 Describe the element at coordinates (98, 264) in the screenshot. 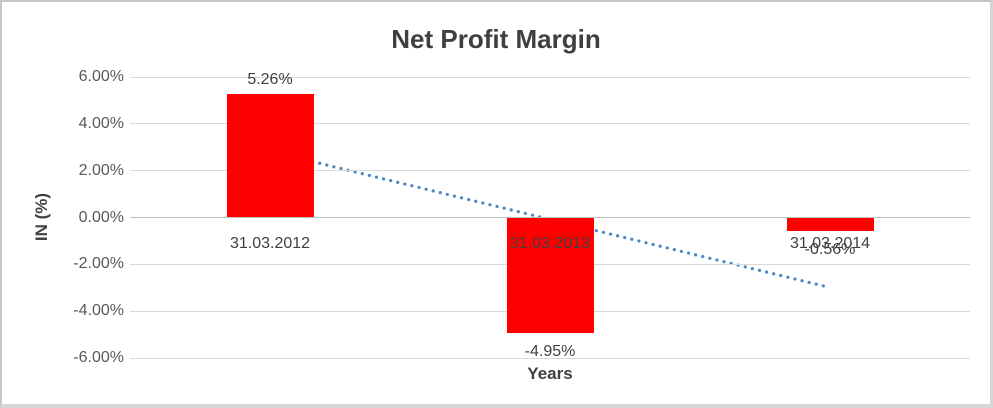

I see `y-tick-label: -2.00%` at that location.